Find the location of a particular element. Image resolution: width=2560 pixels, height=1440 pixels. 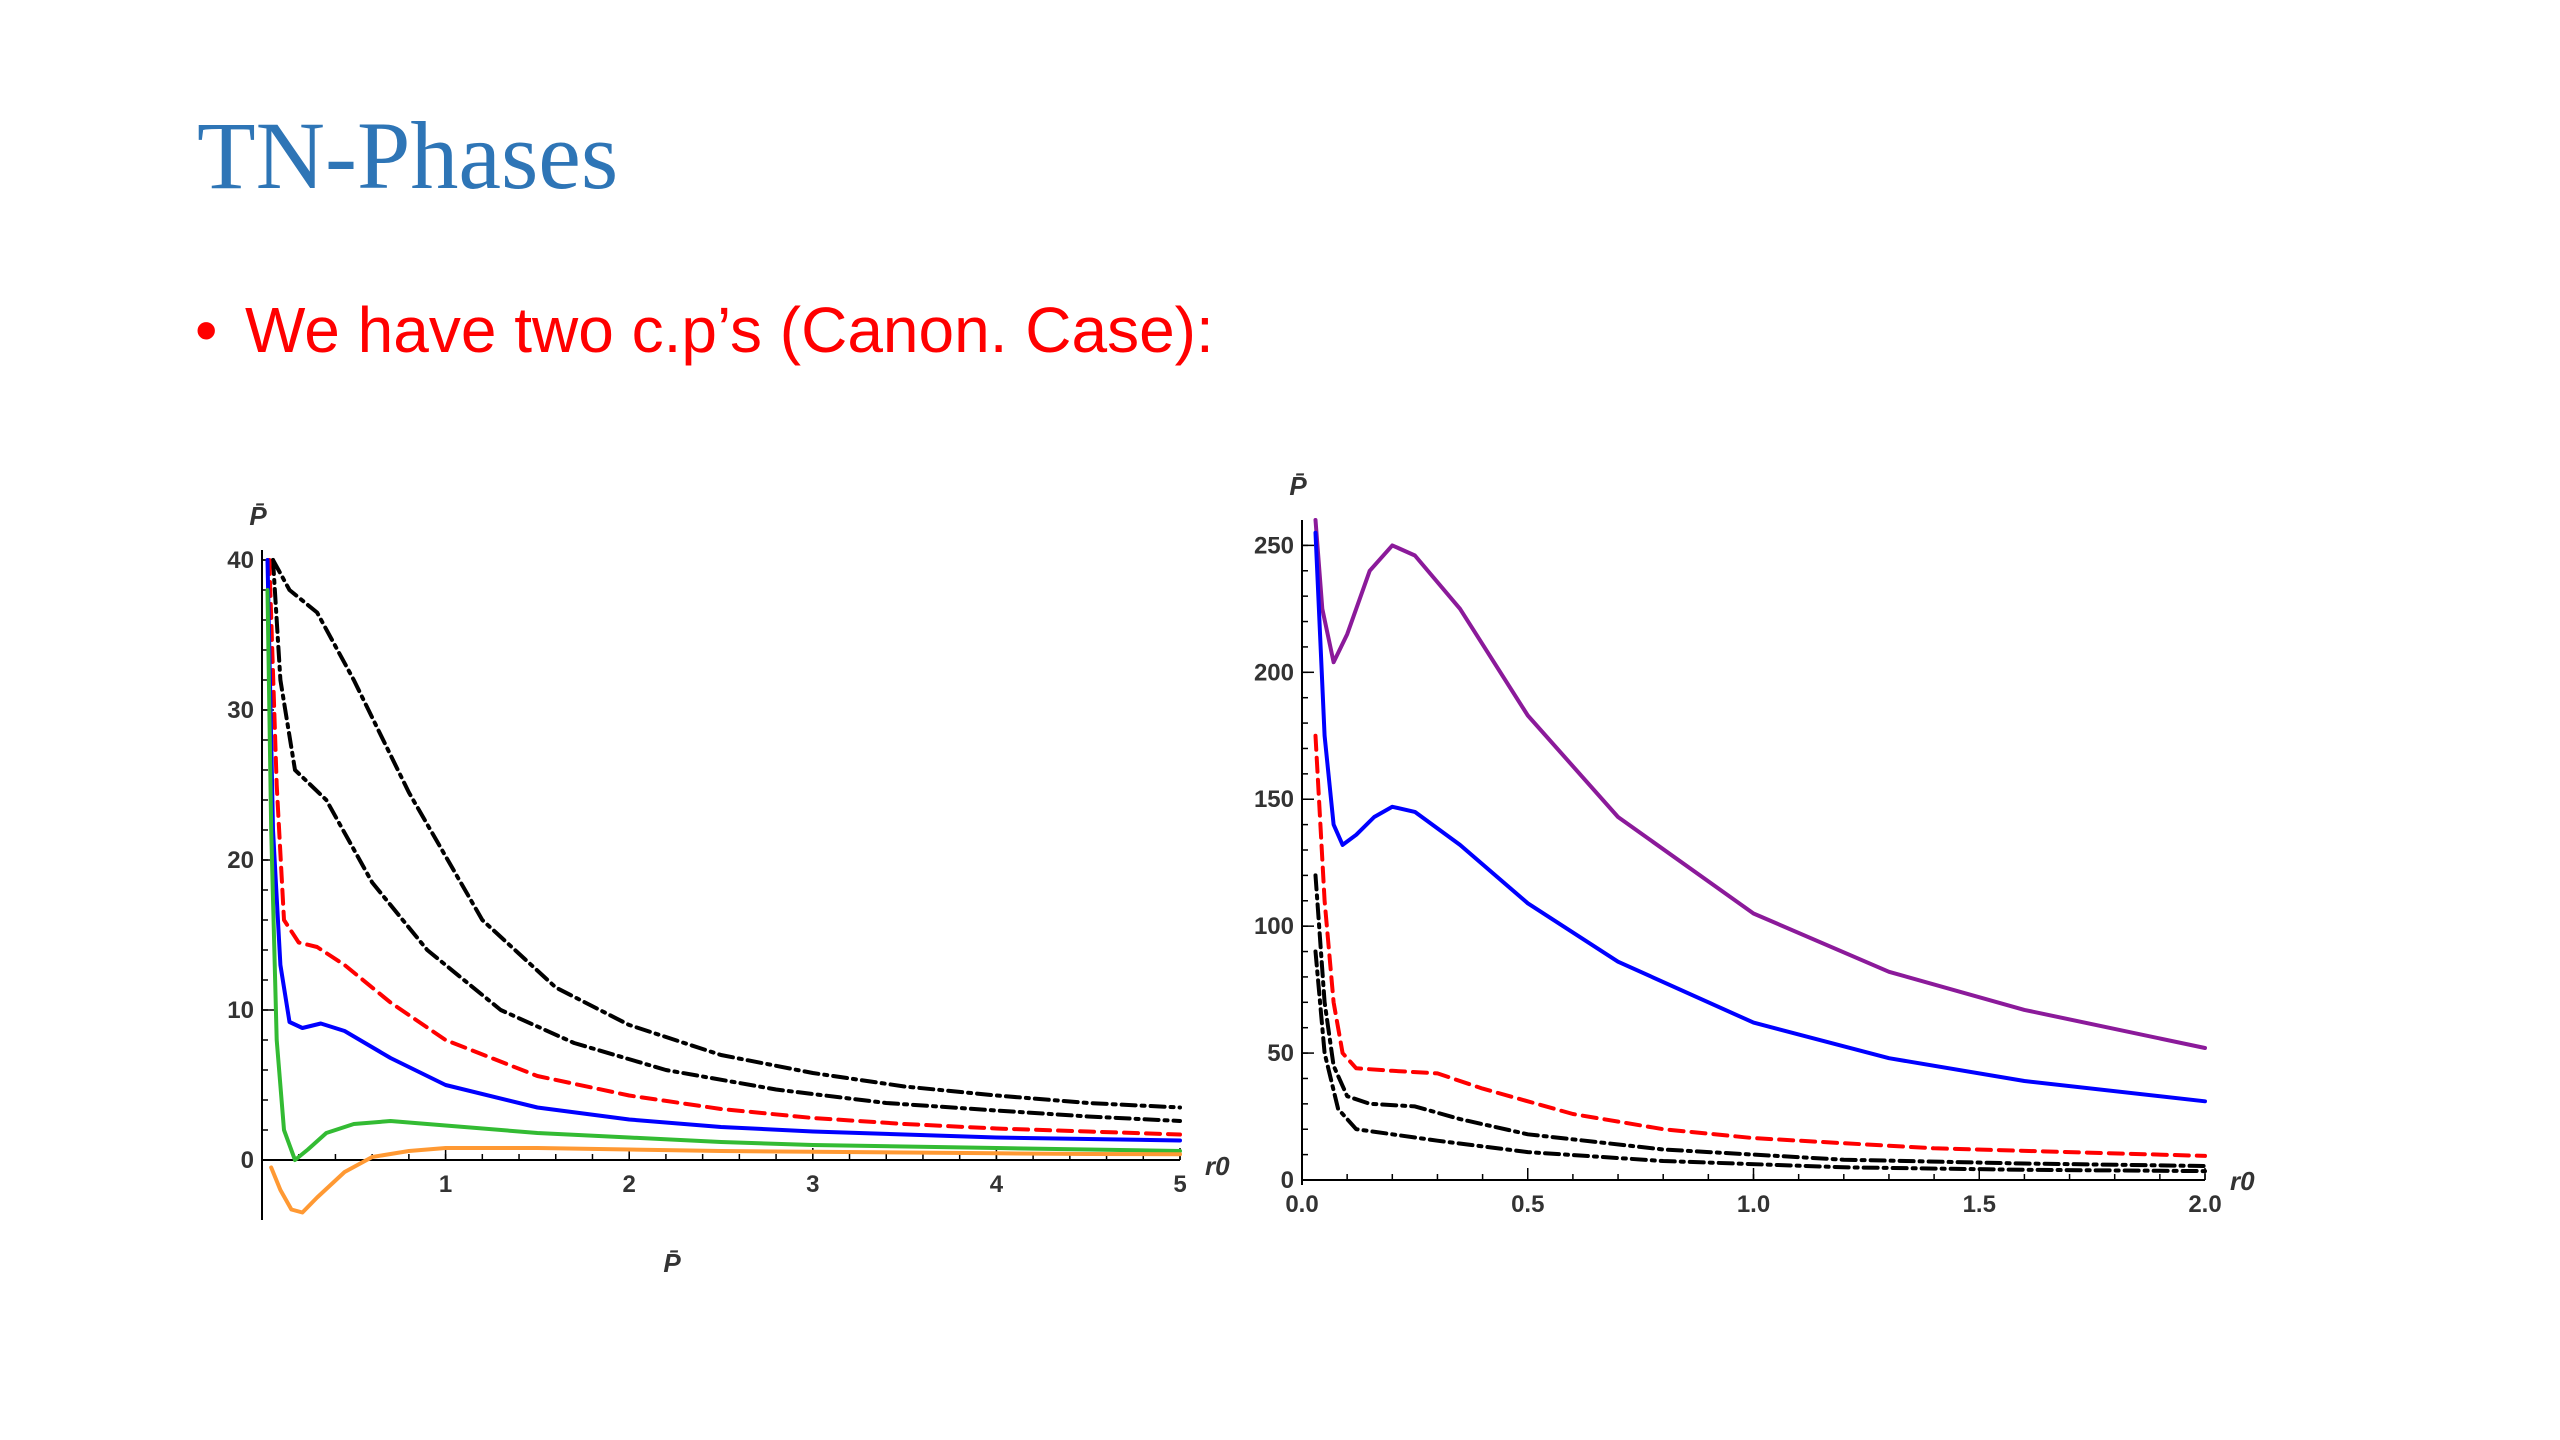

x-tick-label: 1.0 is located at coordinates (1753, 1204).